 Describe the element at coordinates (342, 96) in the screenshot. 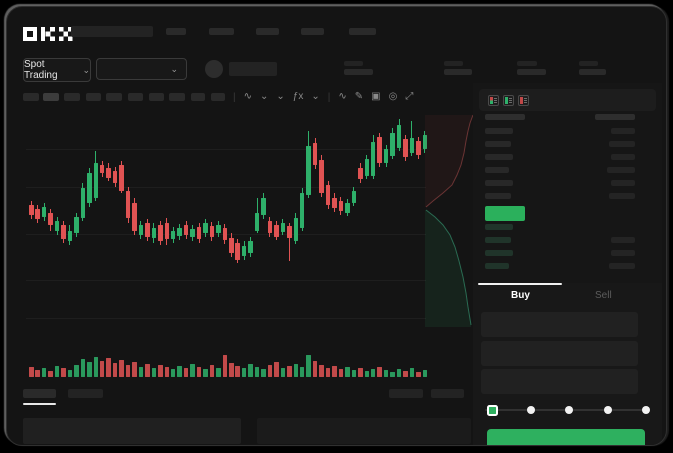

I see `line-tool-icon: ∿` at that location.